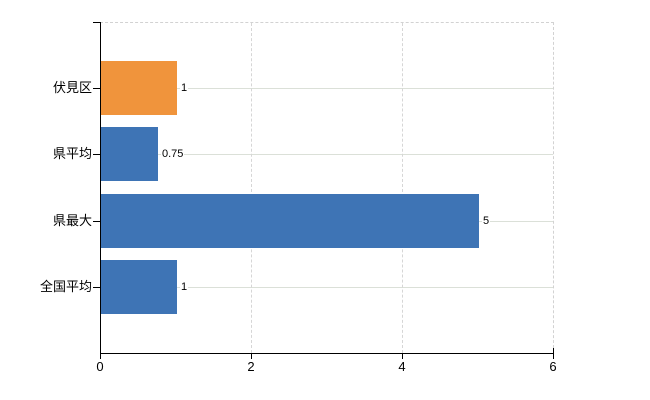  What do you see at coordinates (402, 366) in the screenshot?
I see `x-axis-tick-label: 4` at bounding box center [402, 366].